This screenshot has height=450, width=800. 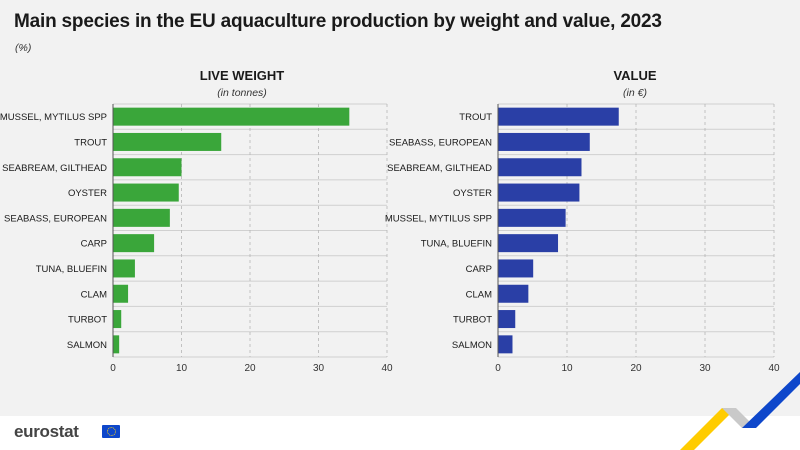 I want to click on value-x-tick-label: 10, so click(x=567, y=368).